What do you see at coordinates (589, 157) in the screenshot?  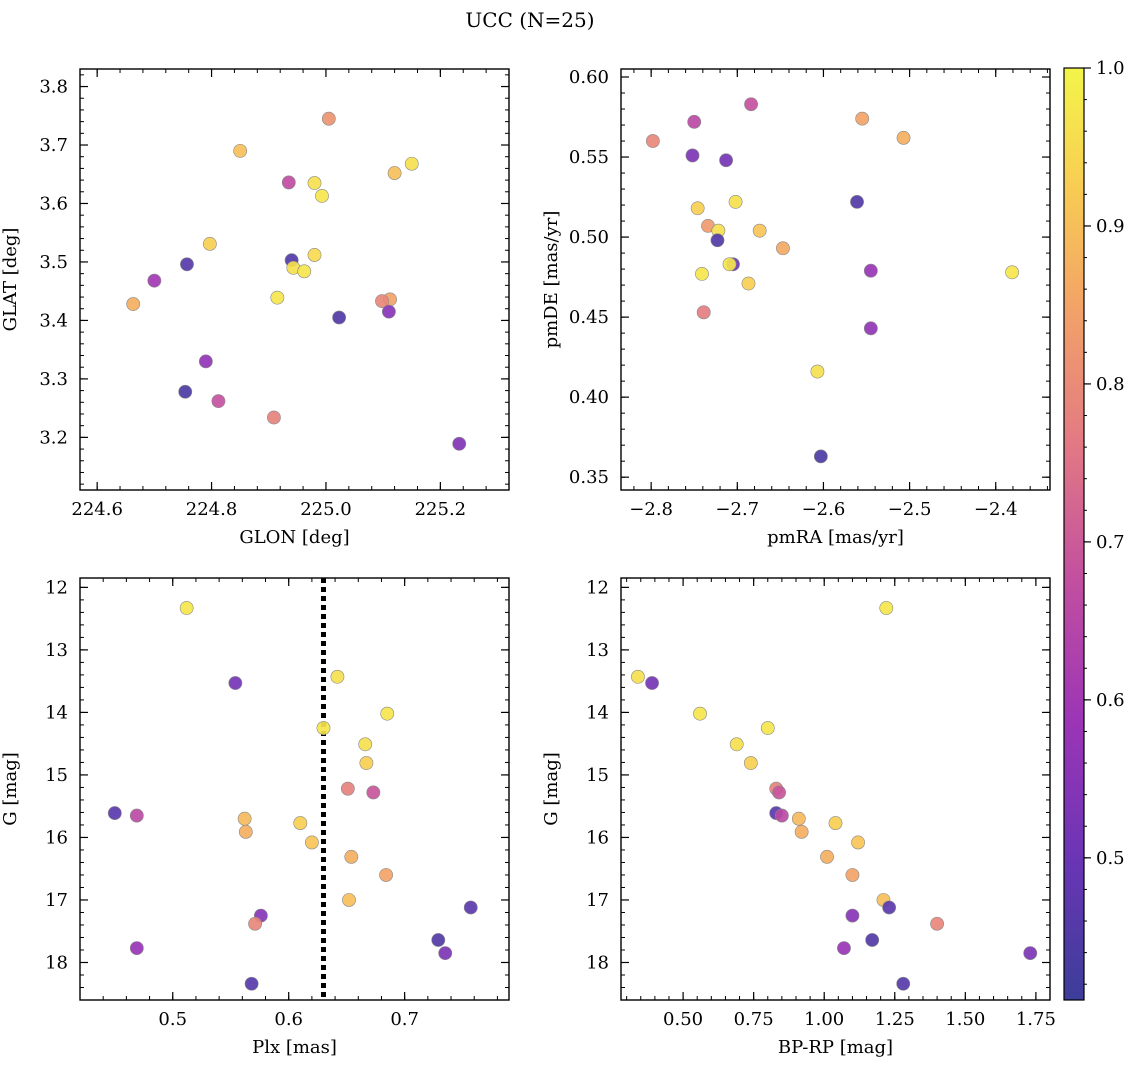 I see `y-tick-label: 0.55` at bounding box center [589, 157].